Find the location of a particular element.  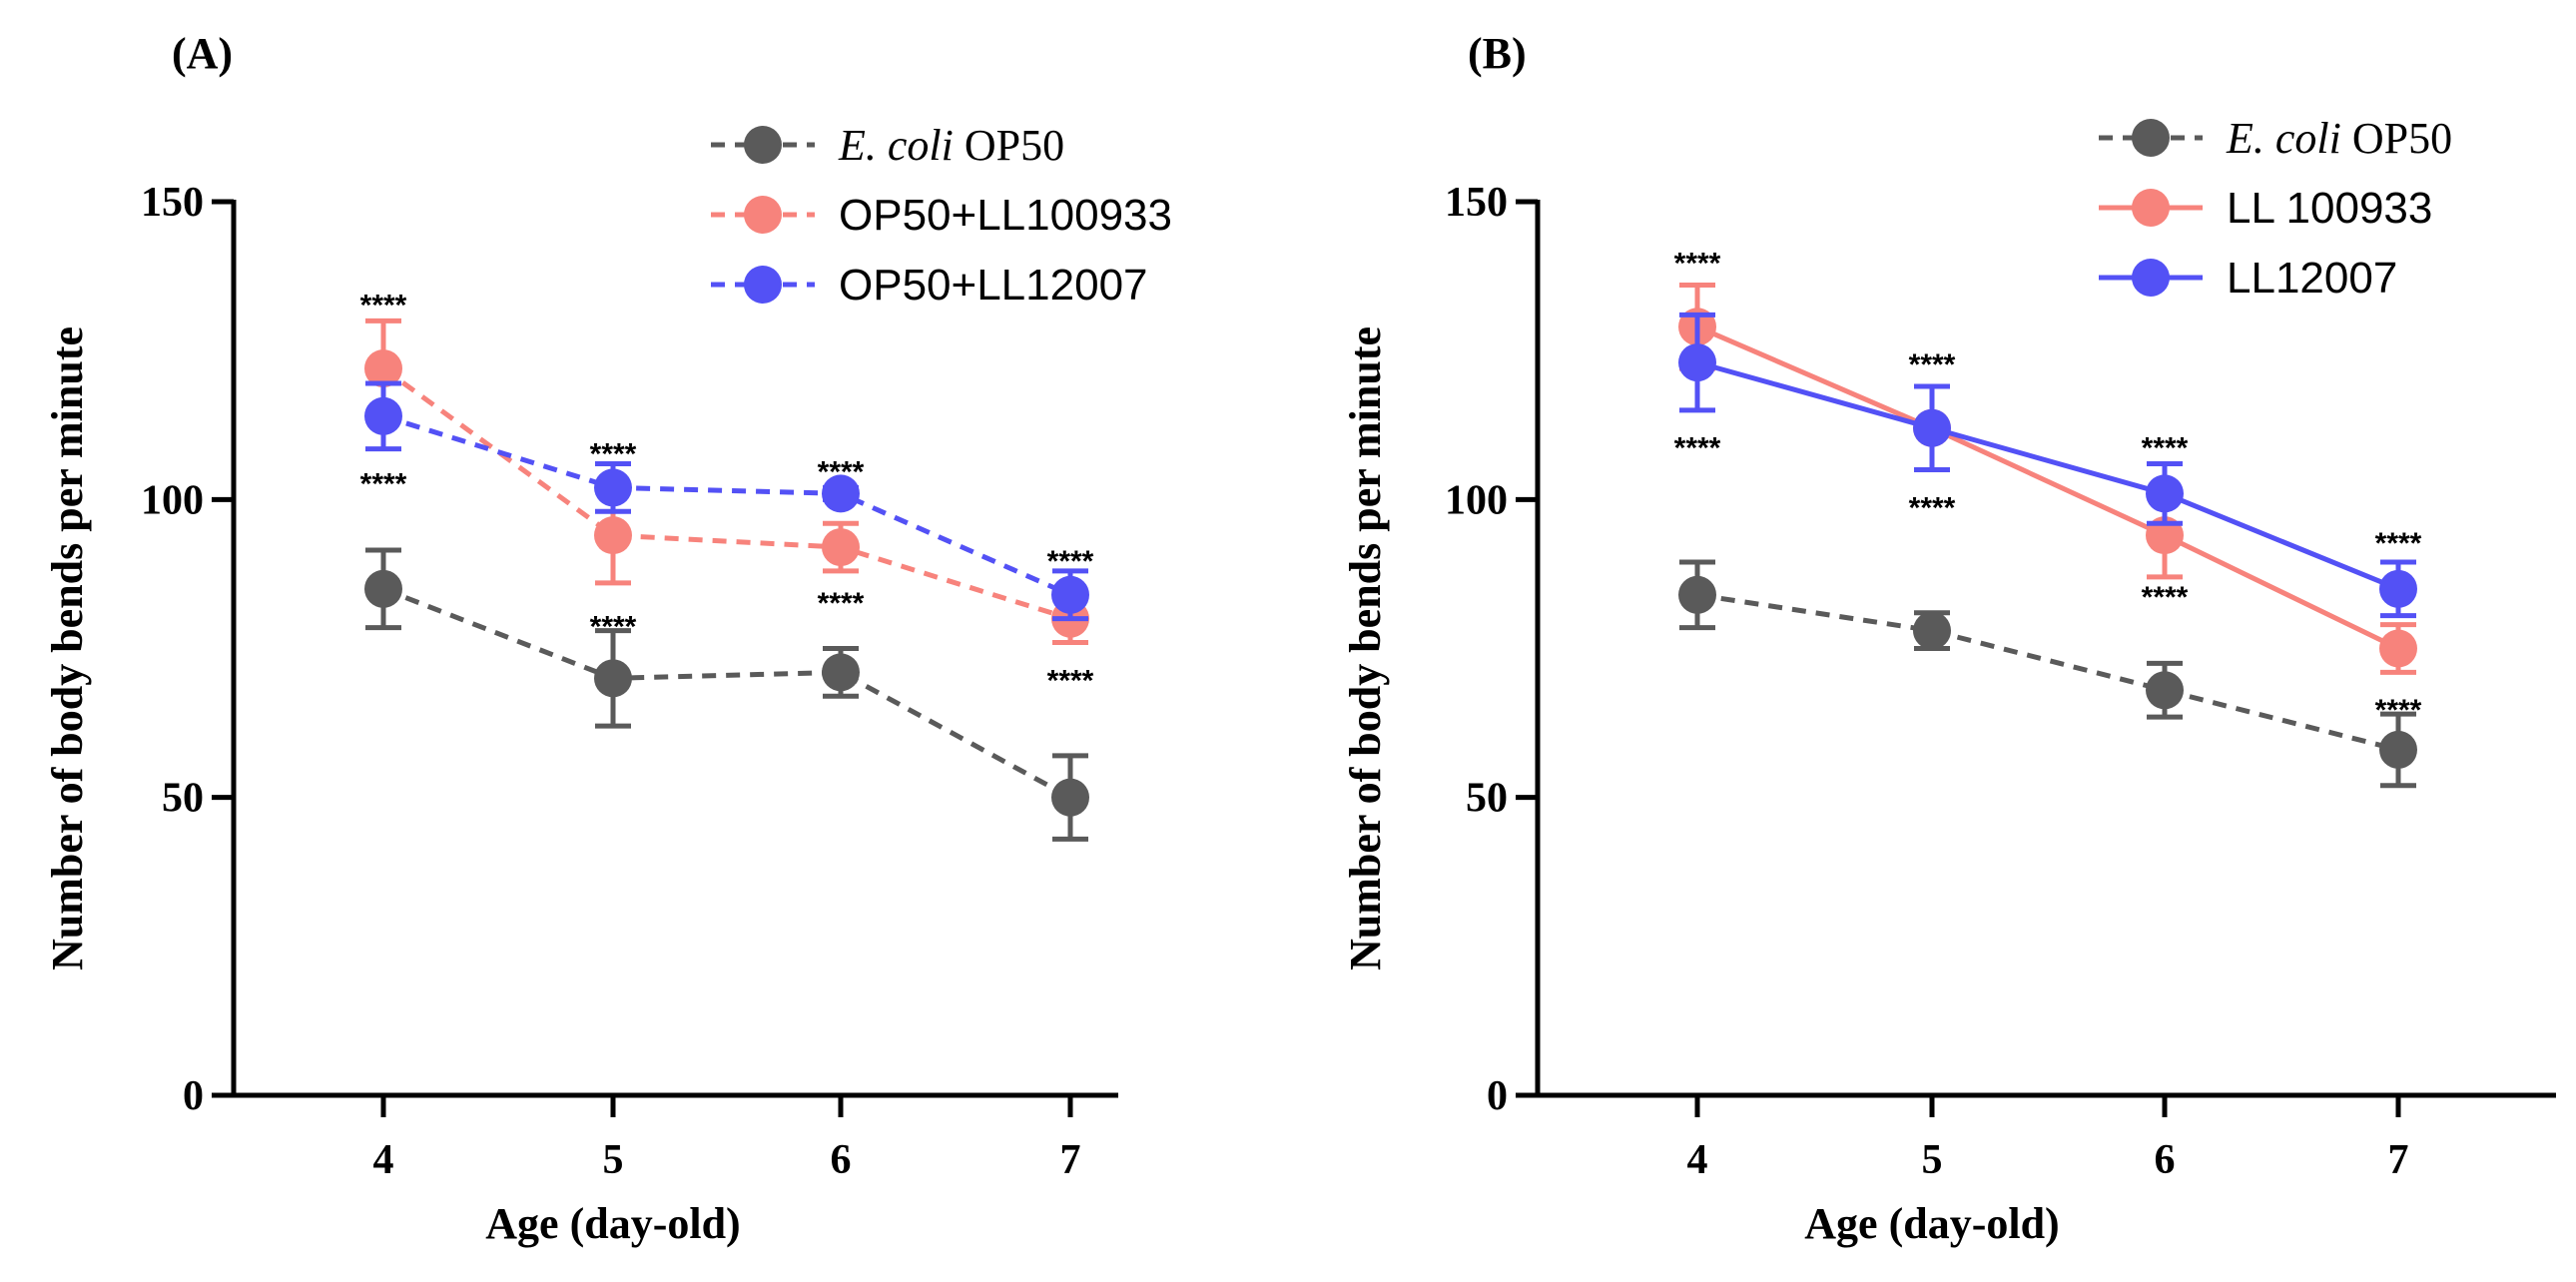

panel-label: (A) is located at coordinates (202, 53).